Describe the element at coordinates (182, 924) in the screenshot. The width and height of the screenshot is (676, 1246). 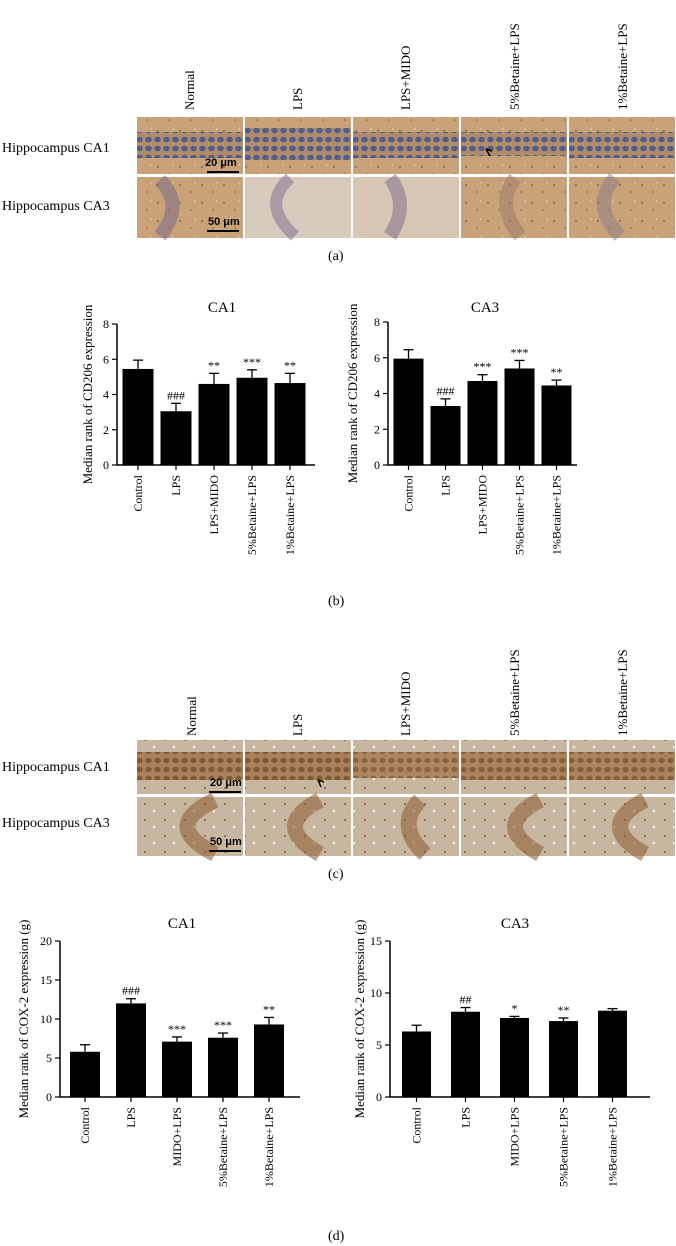
I see `chart-title: CA1` at that location.